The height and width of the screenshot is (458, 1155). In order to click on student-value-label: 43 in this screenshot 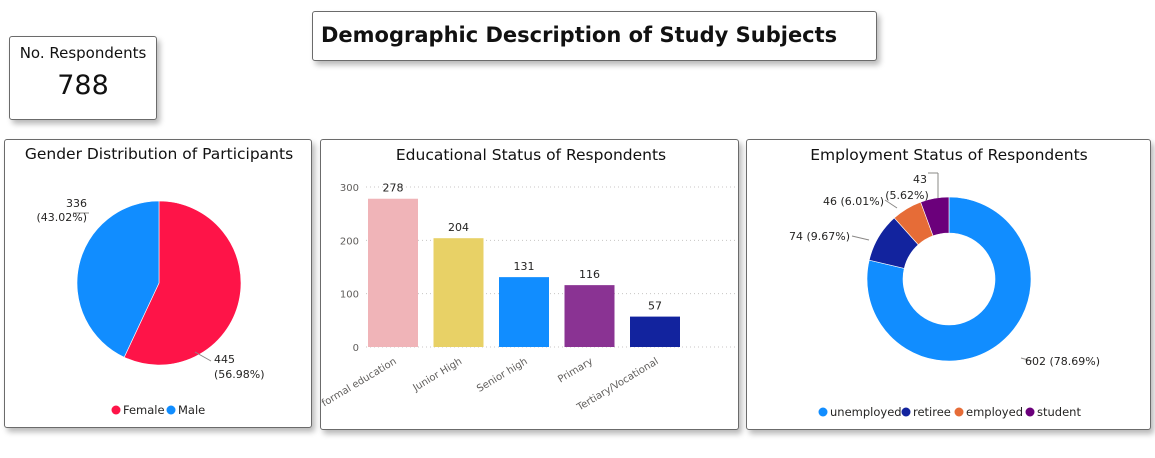, I will do `click(920, 179)`.